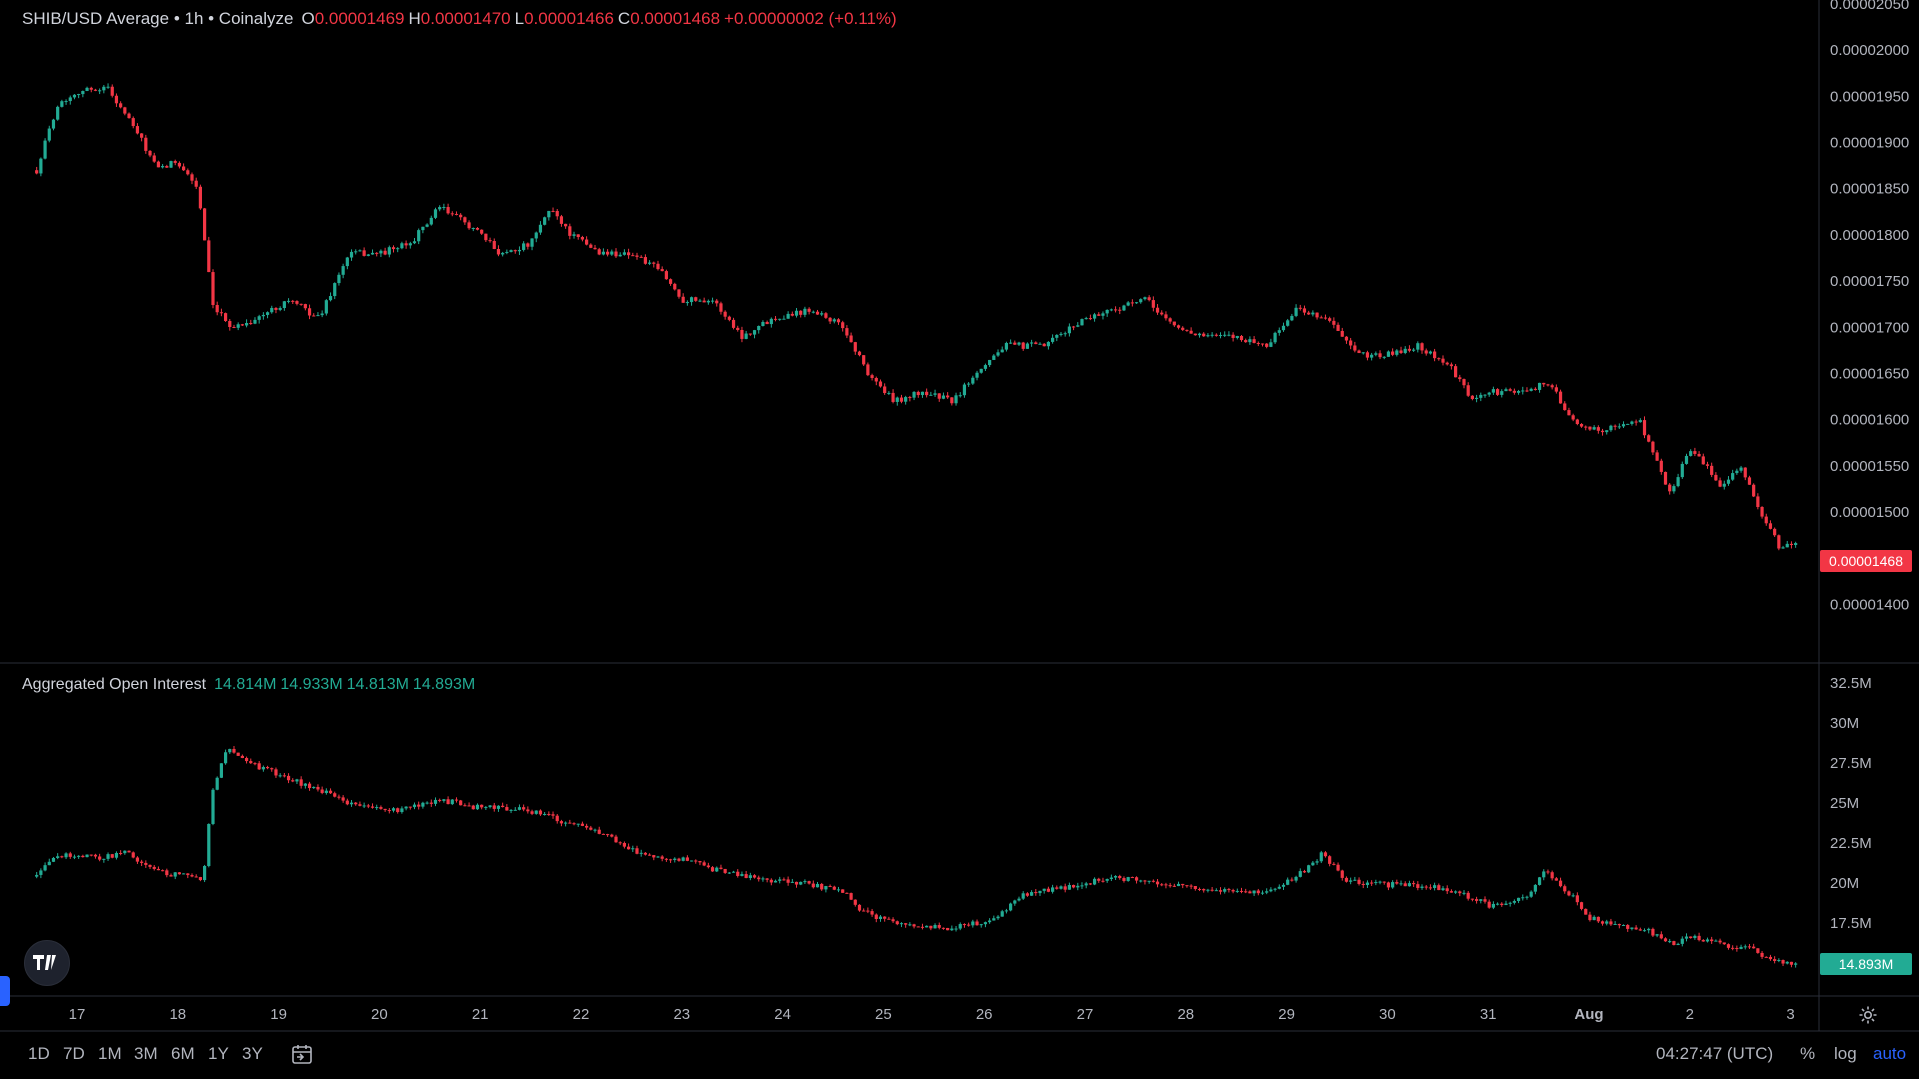 This screenshot has height=1079, width=1919. I want to click on sidebar-toggle, so click(5, 991).